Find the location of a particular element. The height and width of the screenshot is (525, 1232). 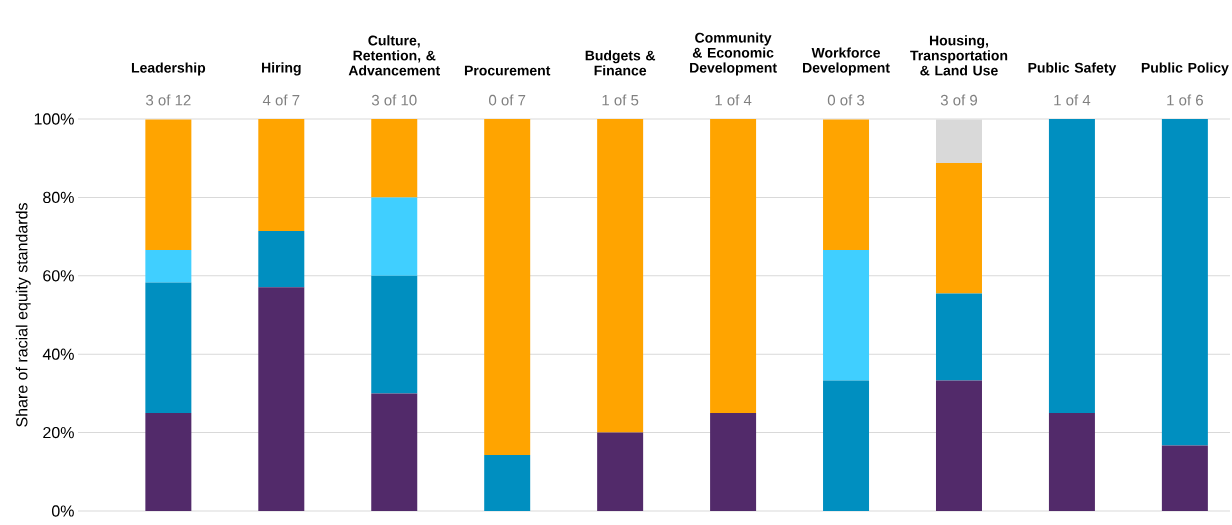

x-tick-label: Community & Economic Development is located at coordinates (733, 54).